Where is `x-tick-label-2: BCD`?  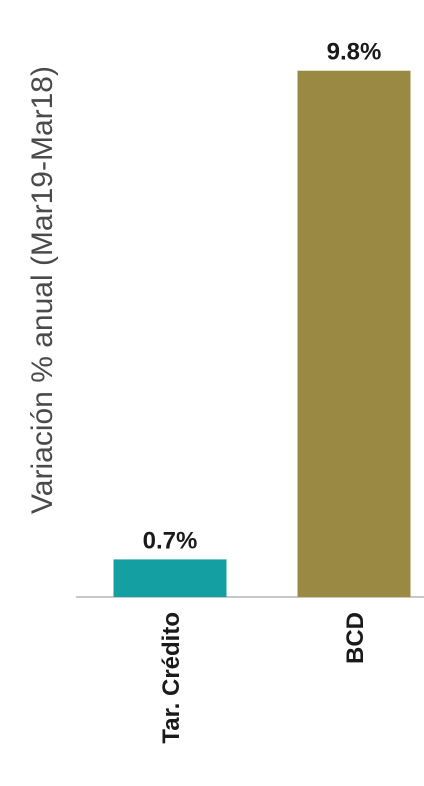 x-tick-label-2: BCD is located at coordinates (355, 638).